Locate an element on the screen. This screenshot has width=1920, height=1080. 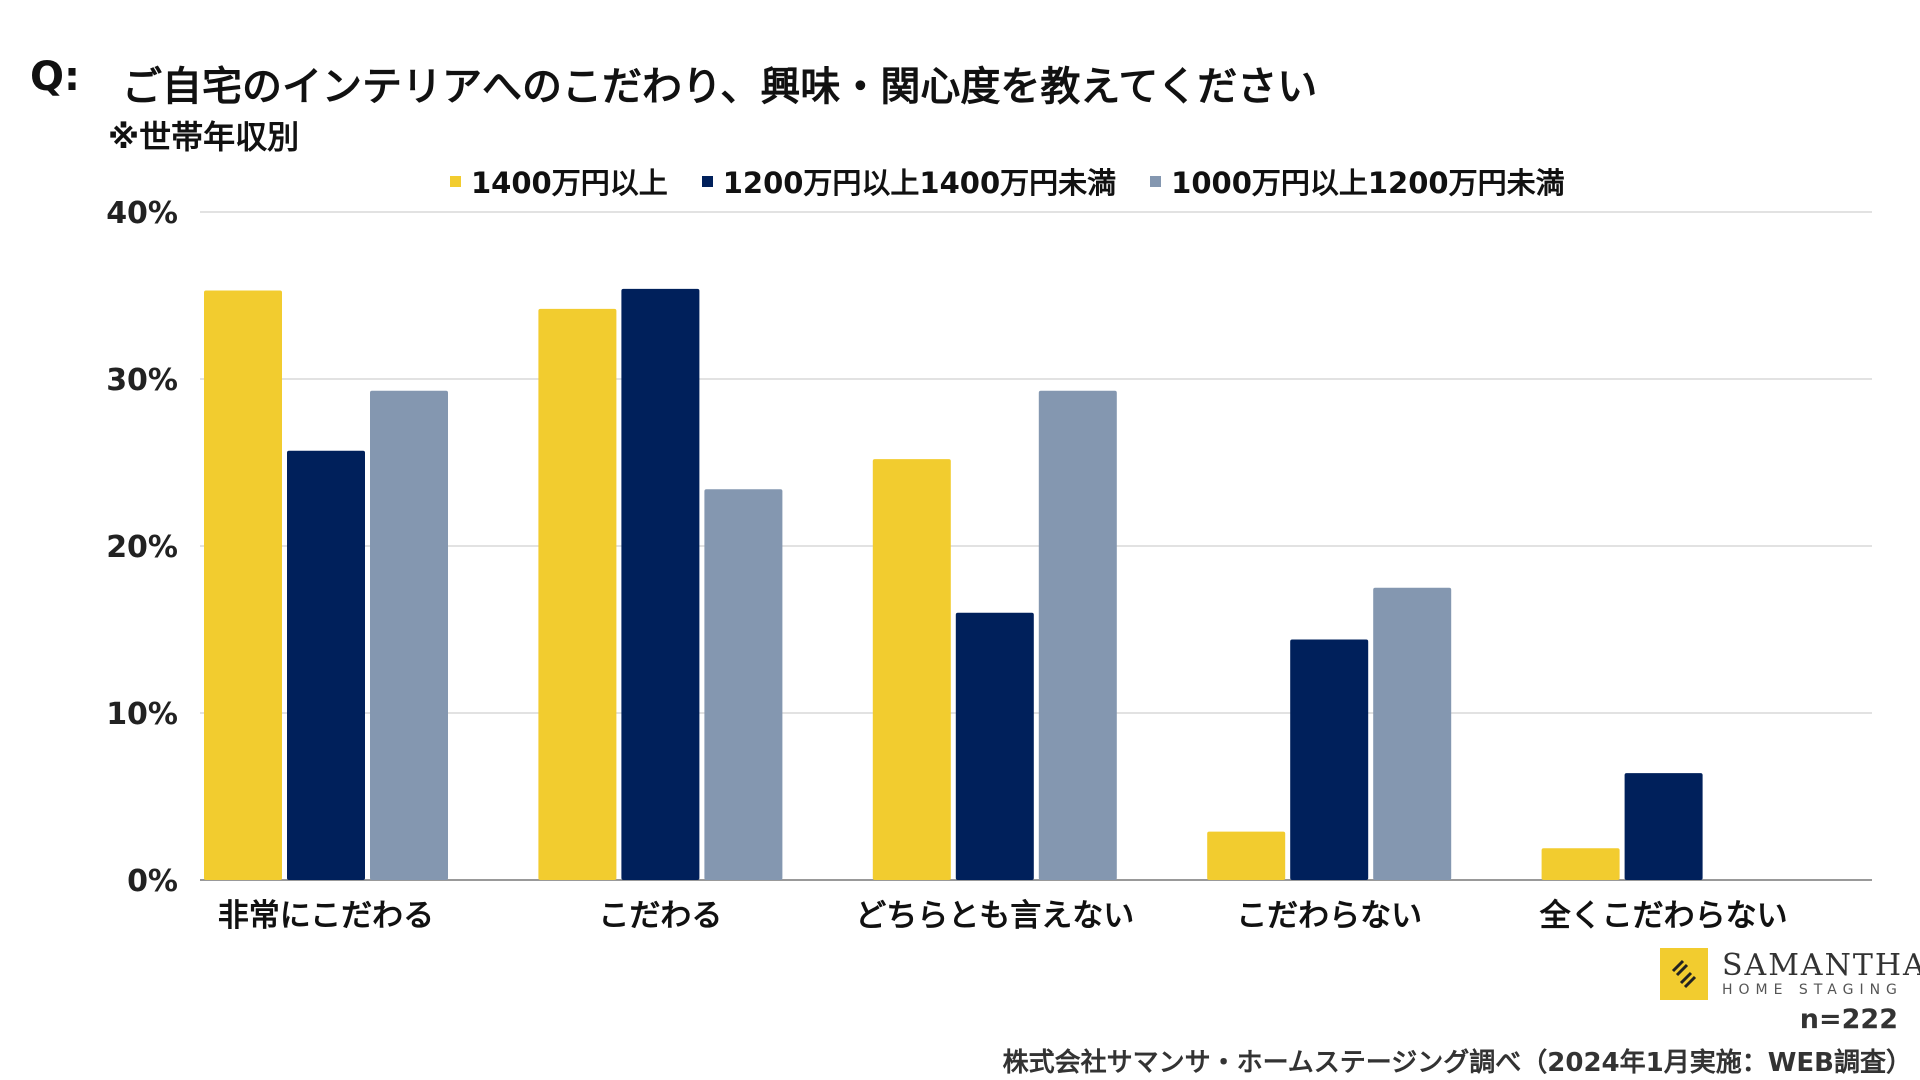
legend-label: 1000万円以上1200万円未満 is located at coordinates (1368, 183).